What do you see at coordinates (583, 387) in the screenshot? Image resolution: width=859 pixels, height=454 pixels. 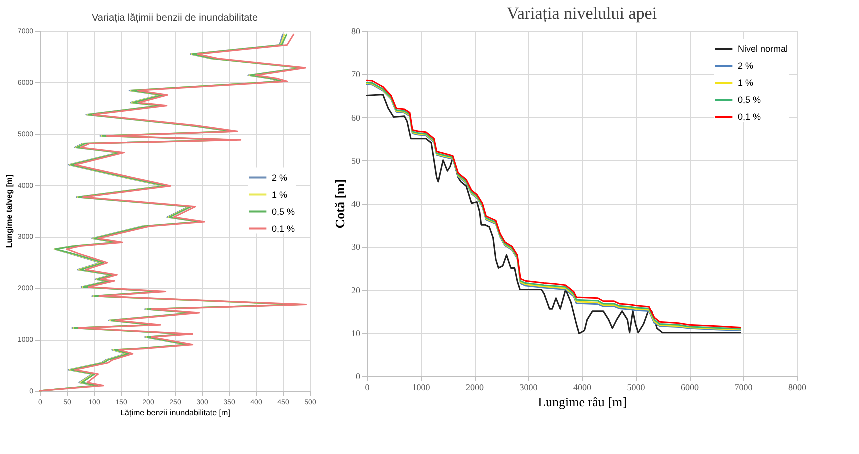 I see `x-tick-label: 4000` at bounding box center [583, 387].